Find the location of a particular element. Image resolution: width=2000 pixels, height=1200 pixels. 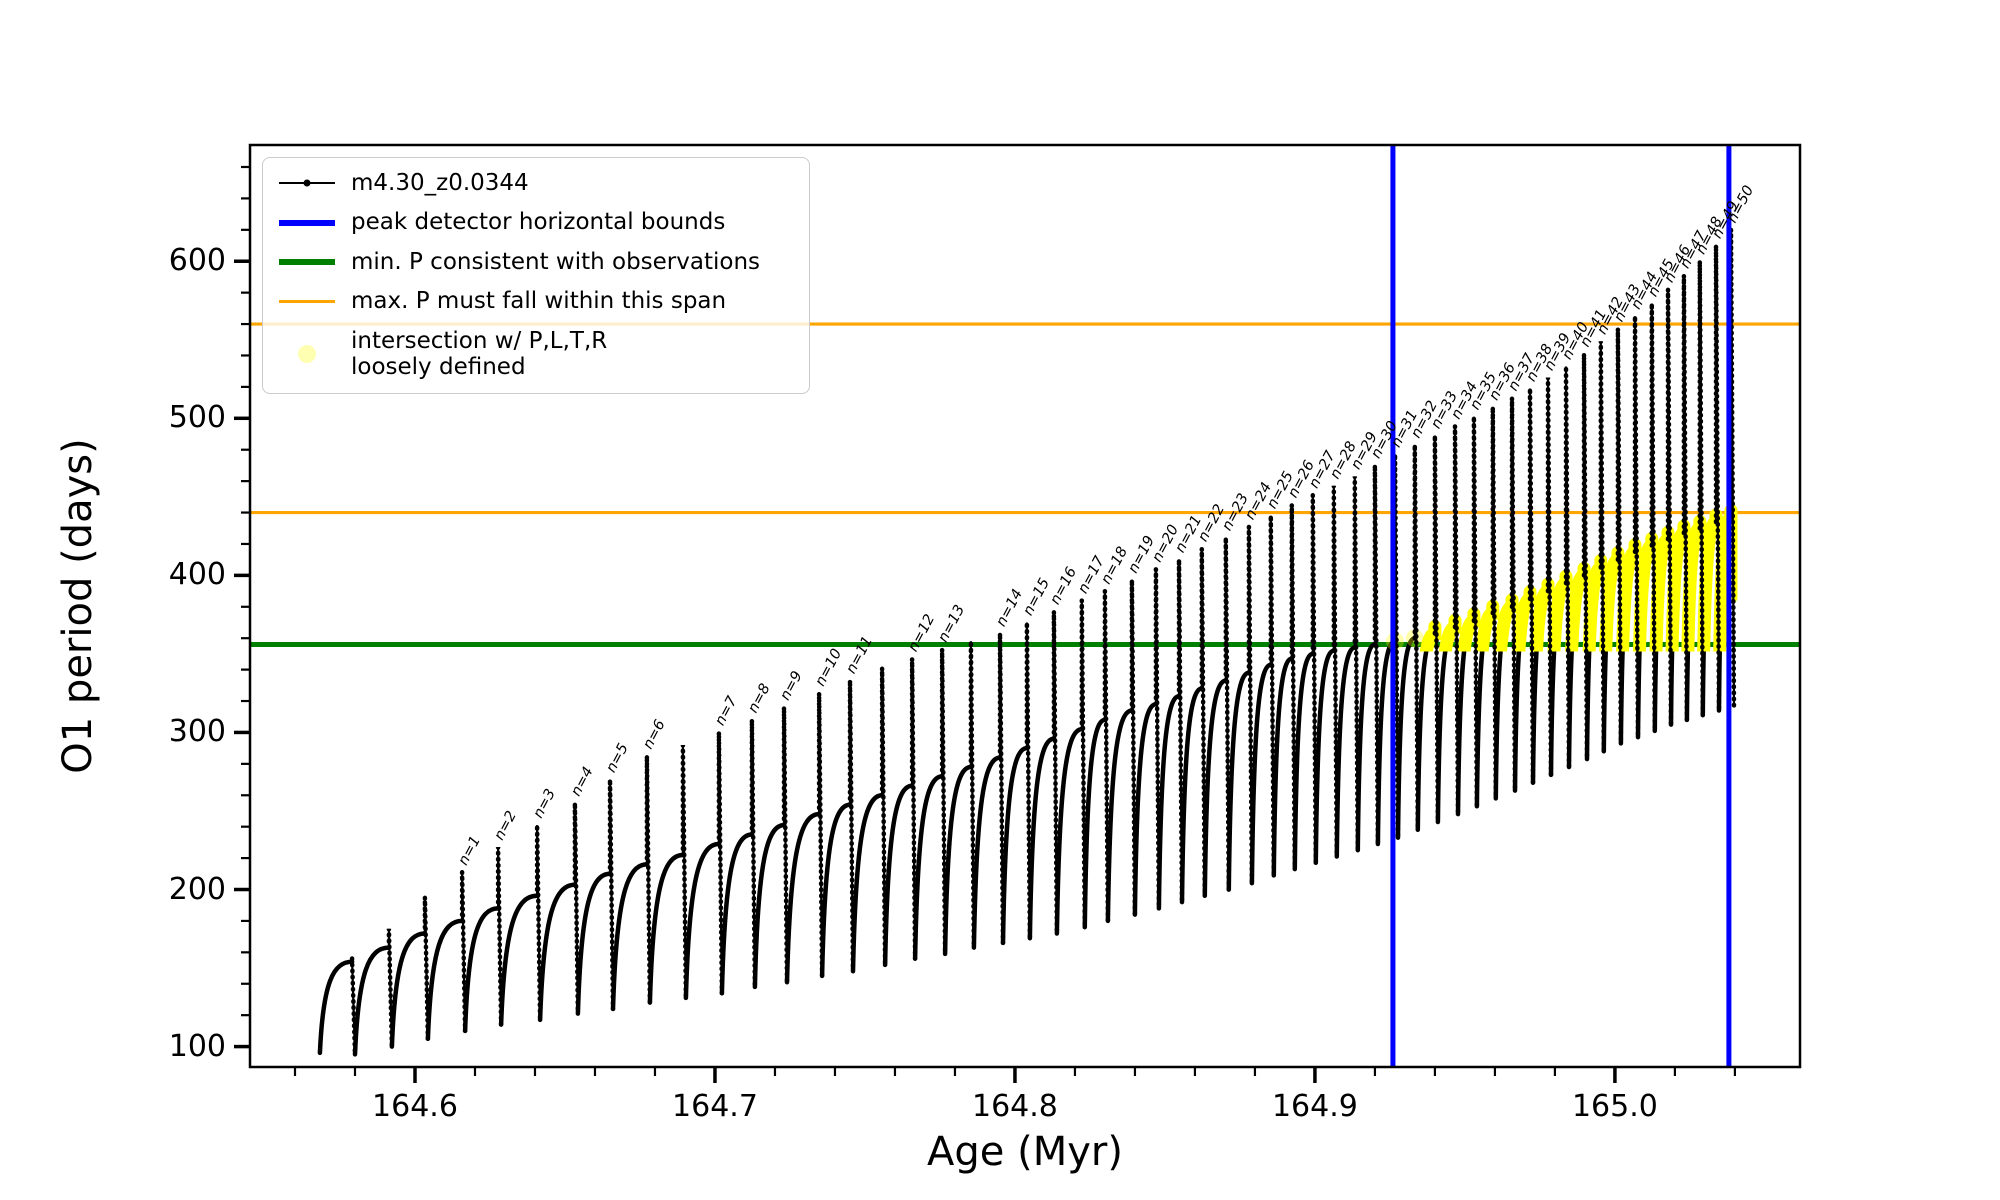

pulse-label: n=7 is located at coordinates (726, 710).